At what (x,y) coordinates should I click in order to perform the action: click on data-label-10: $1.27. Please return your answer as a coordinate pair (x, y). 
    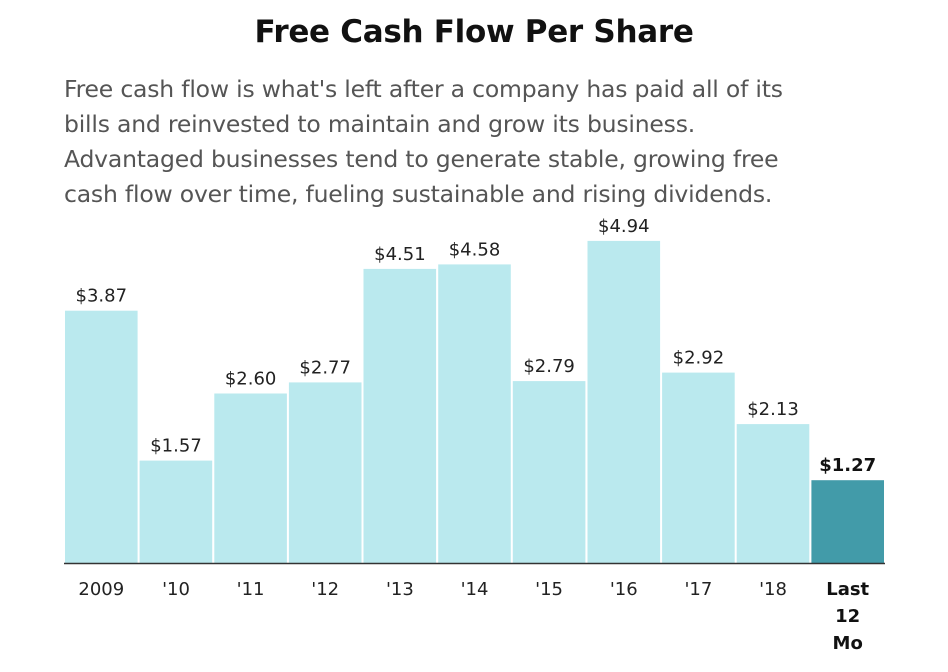
    Looking at the image, I should click on (847, 465).